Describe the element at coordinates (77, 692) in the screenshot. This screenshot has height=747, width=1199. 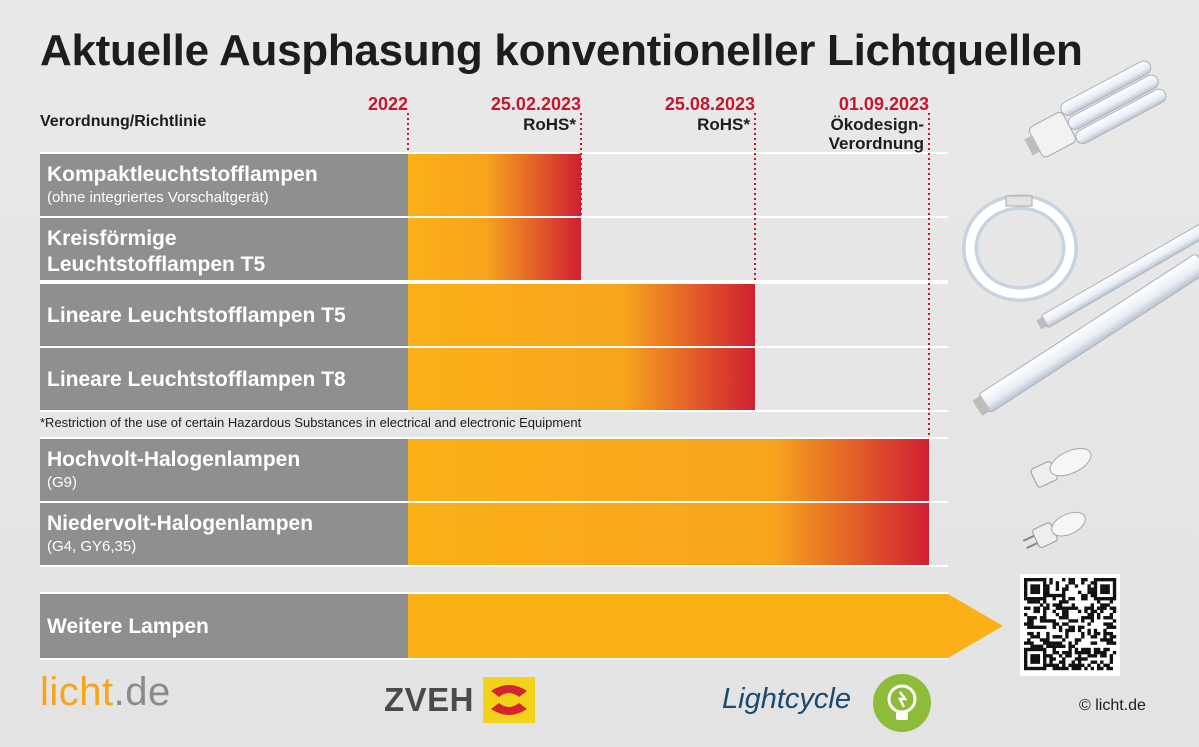
I see `licht-logo-part: licht` at that location.